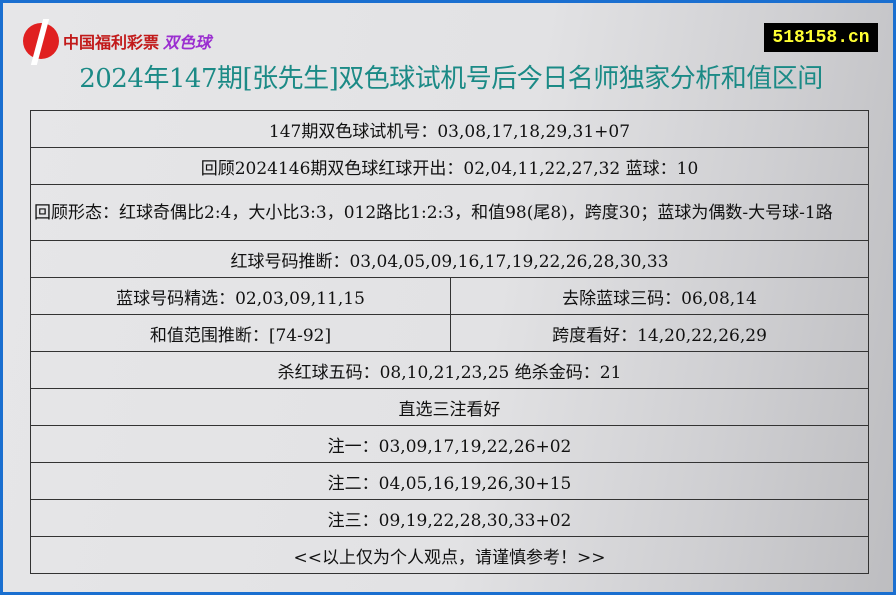 The width and height of the screenshot is (896, 595). I want to click on lottery-logo-icon, so click(41, 41).